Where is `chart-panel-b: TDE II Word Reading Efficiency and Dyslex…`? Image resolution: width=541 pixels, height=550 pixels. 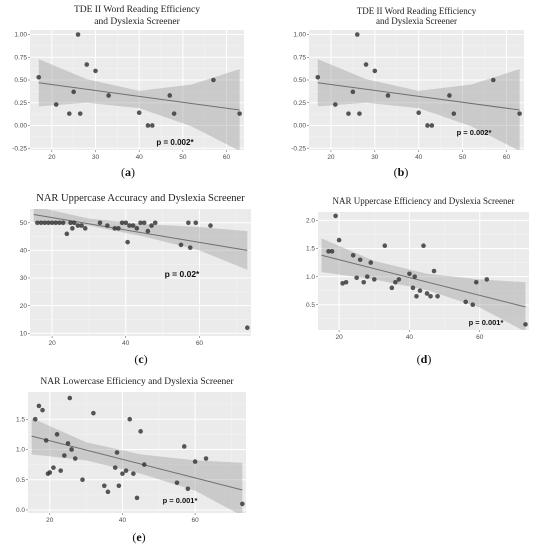
chart-panel-b: TDE II Word Reading Efficiency and Dyslex… is located at coordinates (403, 80).